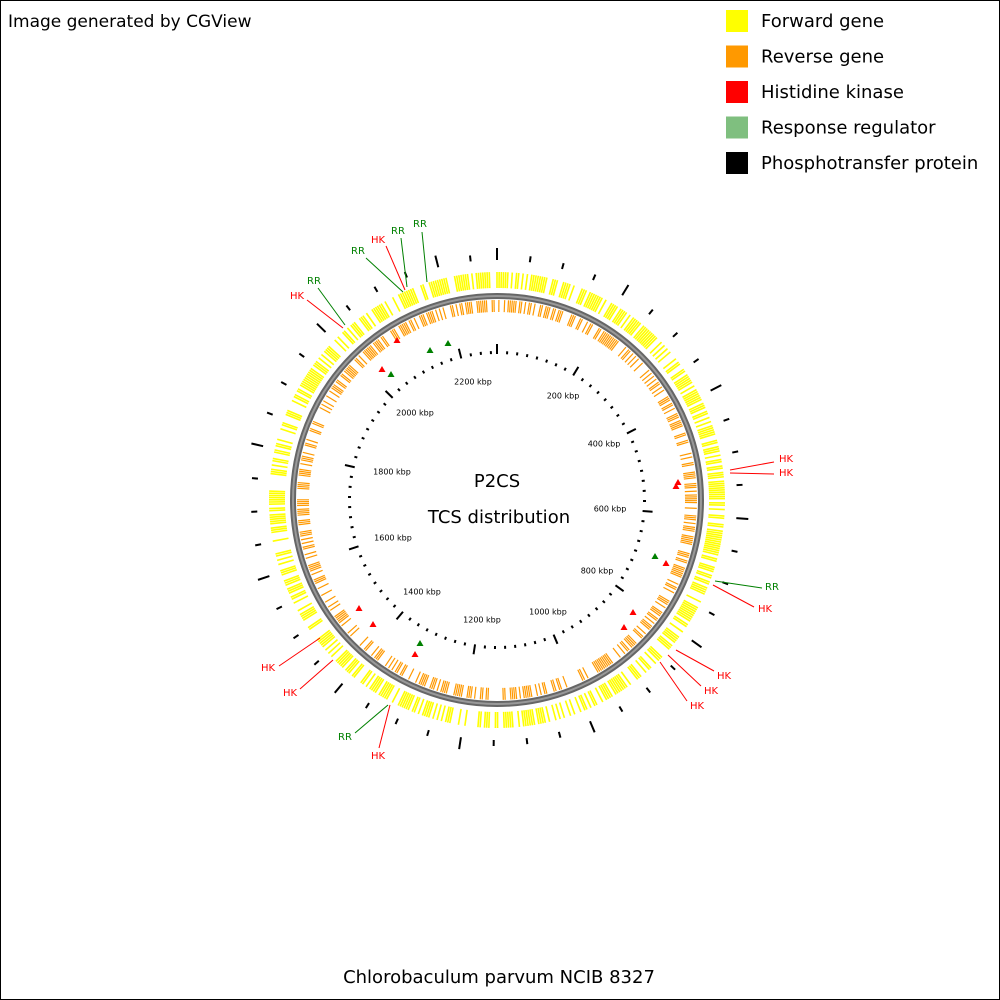 The image size is (1000, 1000). I want to click on organism: Chlorobaculum parvum NCIB 8327, so click(499, 977).